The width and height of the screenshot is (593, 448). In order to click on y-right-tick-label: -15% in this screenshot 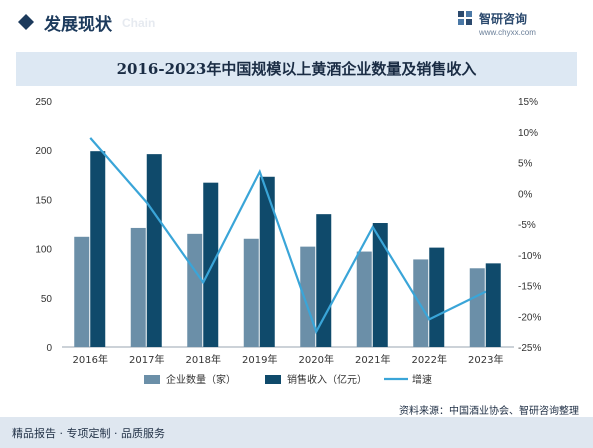, I will do `click(529, 287)`.